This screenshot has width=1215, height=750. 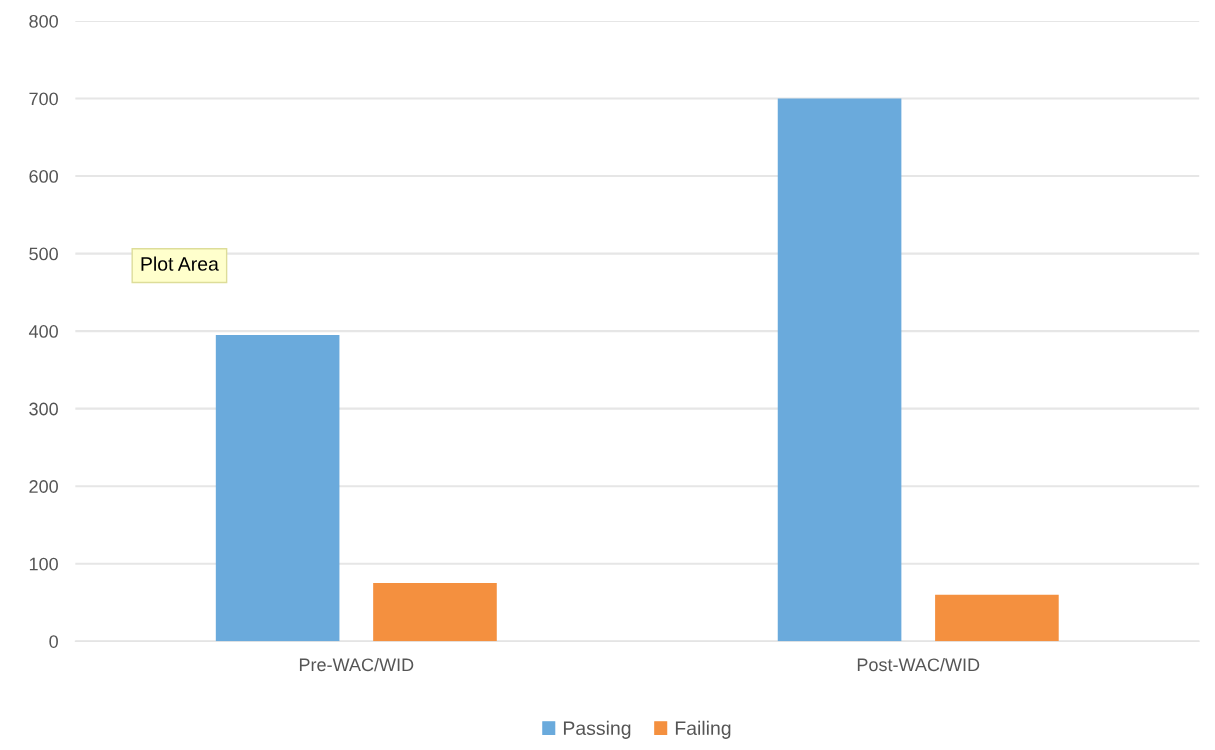 What do you see at coordinates (703, 729) in the screenshot?
I see `legend-label: Failing` at bounding box center [703, 729].